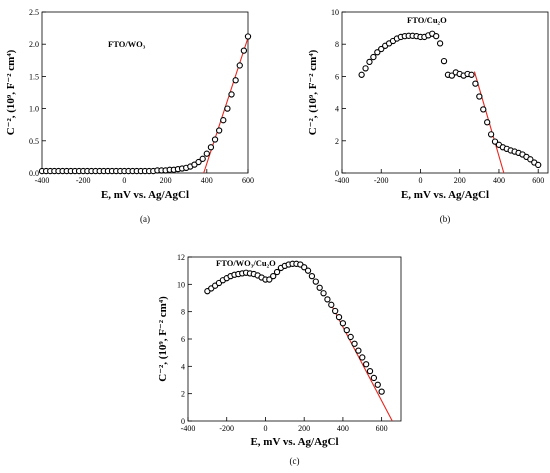  I want to click on panel-caption-a: (a), so click(145, 219).